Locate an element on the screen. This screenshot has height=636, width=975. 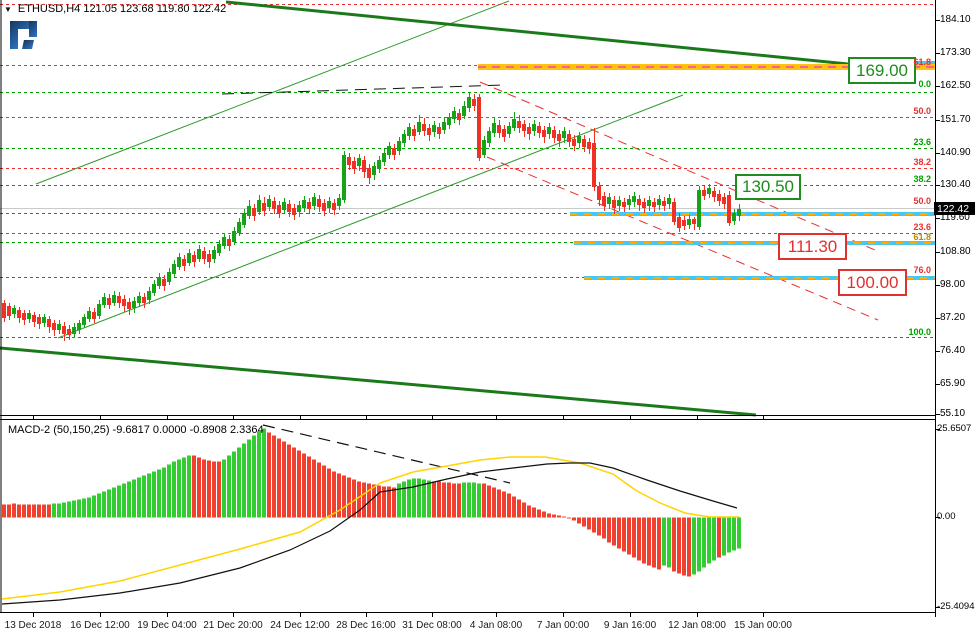
price-axis-label: 119.60 is located at coordinates (955, 217).